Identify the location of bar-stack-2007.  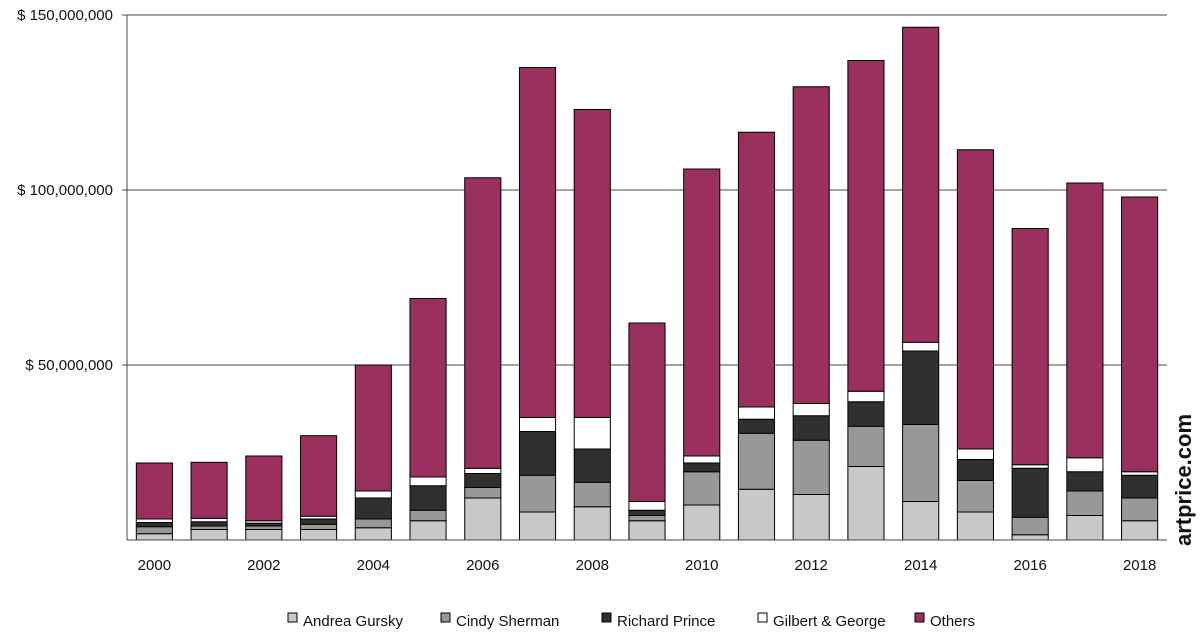
(537, 304).